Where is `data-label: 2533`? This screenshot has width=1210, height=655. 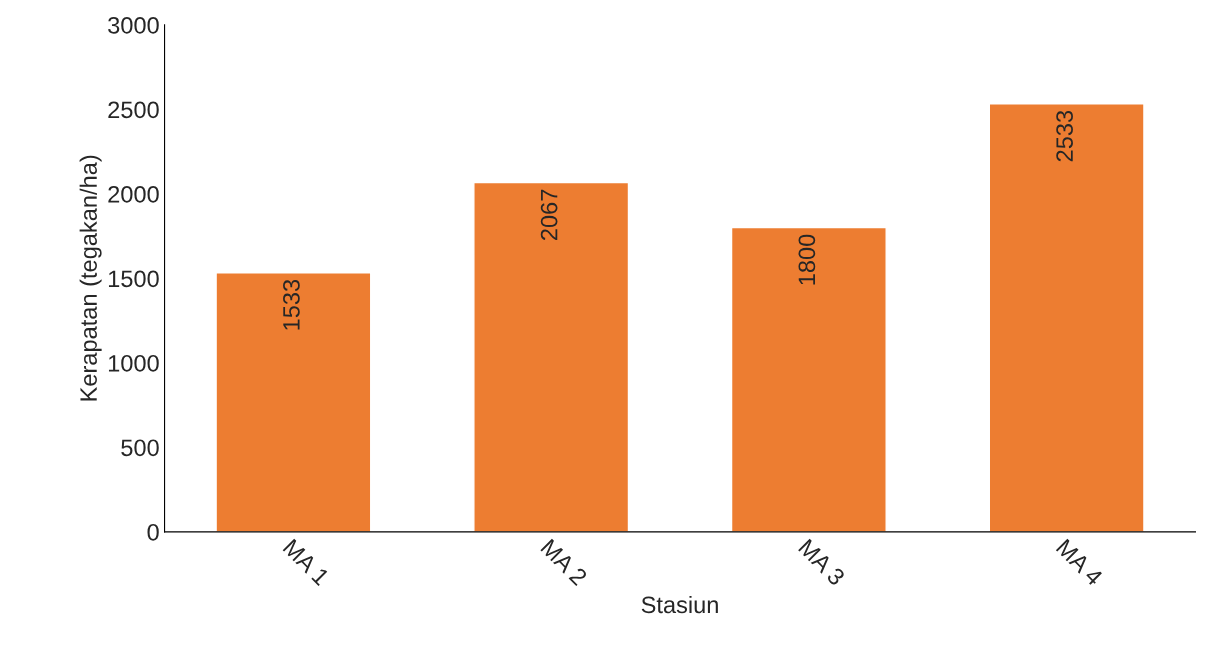
data-label: 2533 is located at coordinates (1064, 136).